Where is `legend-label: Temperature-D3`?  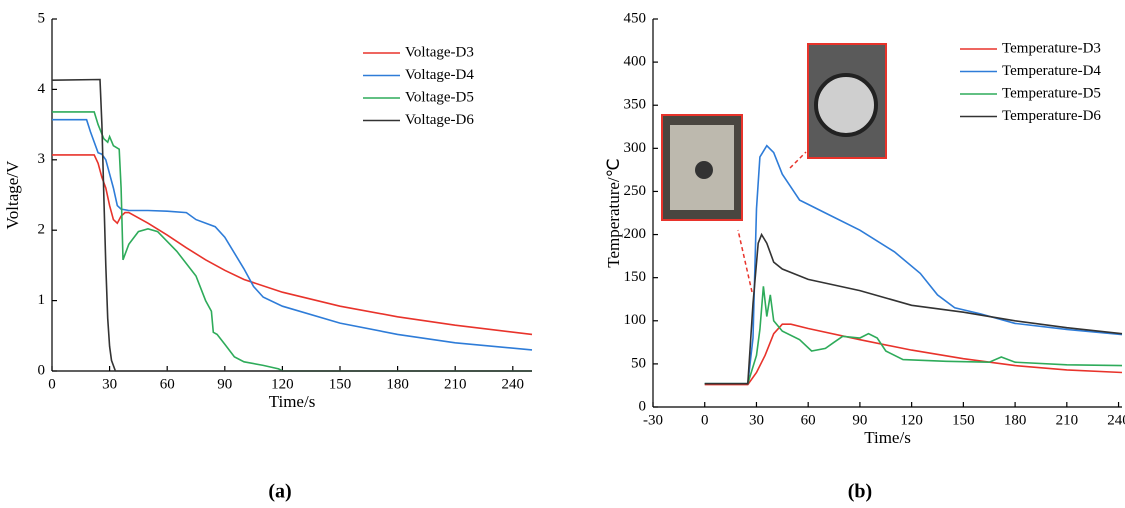 legend-label: Temperature-D3 is located at coordinates (1051, 48).